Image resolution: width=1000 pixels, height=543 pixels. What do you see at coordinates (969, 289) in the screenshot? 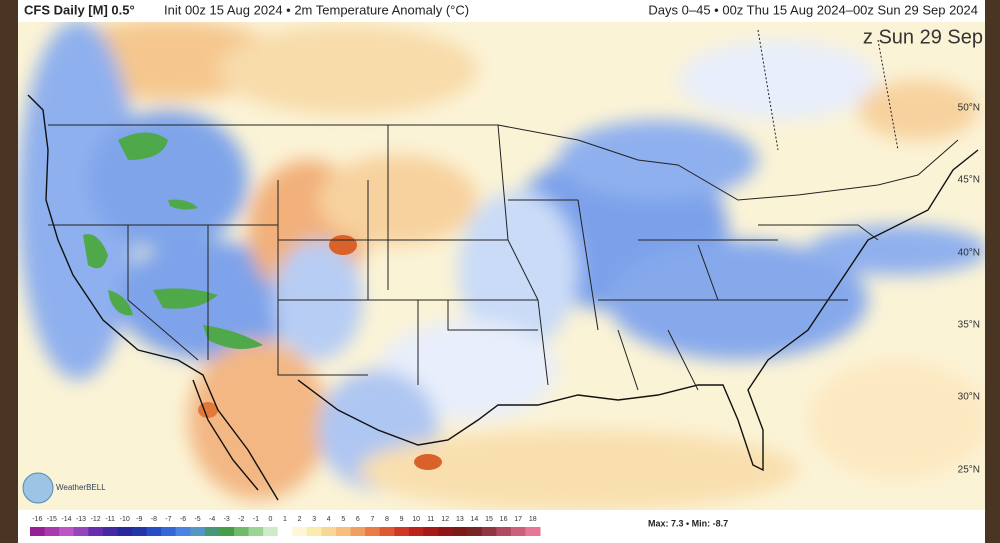
I see `latitude-labels: 50°N 45°N 40°N 35°N 30°N 25°N` at bounding box center [969, 289].